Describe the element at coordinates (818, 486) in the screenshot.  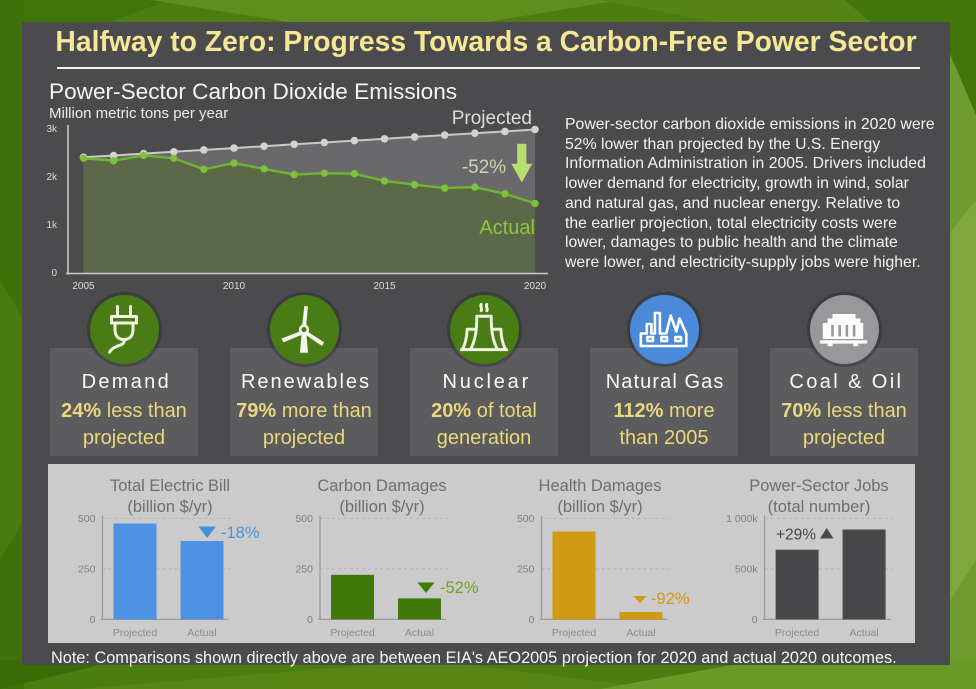
I see `svg-text: Power-Sector Jobs` at that location.